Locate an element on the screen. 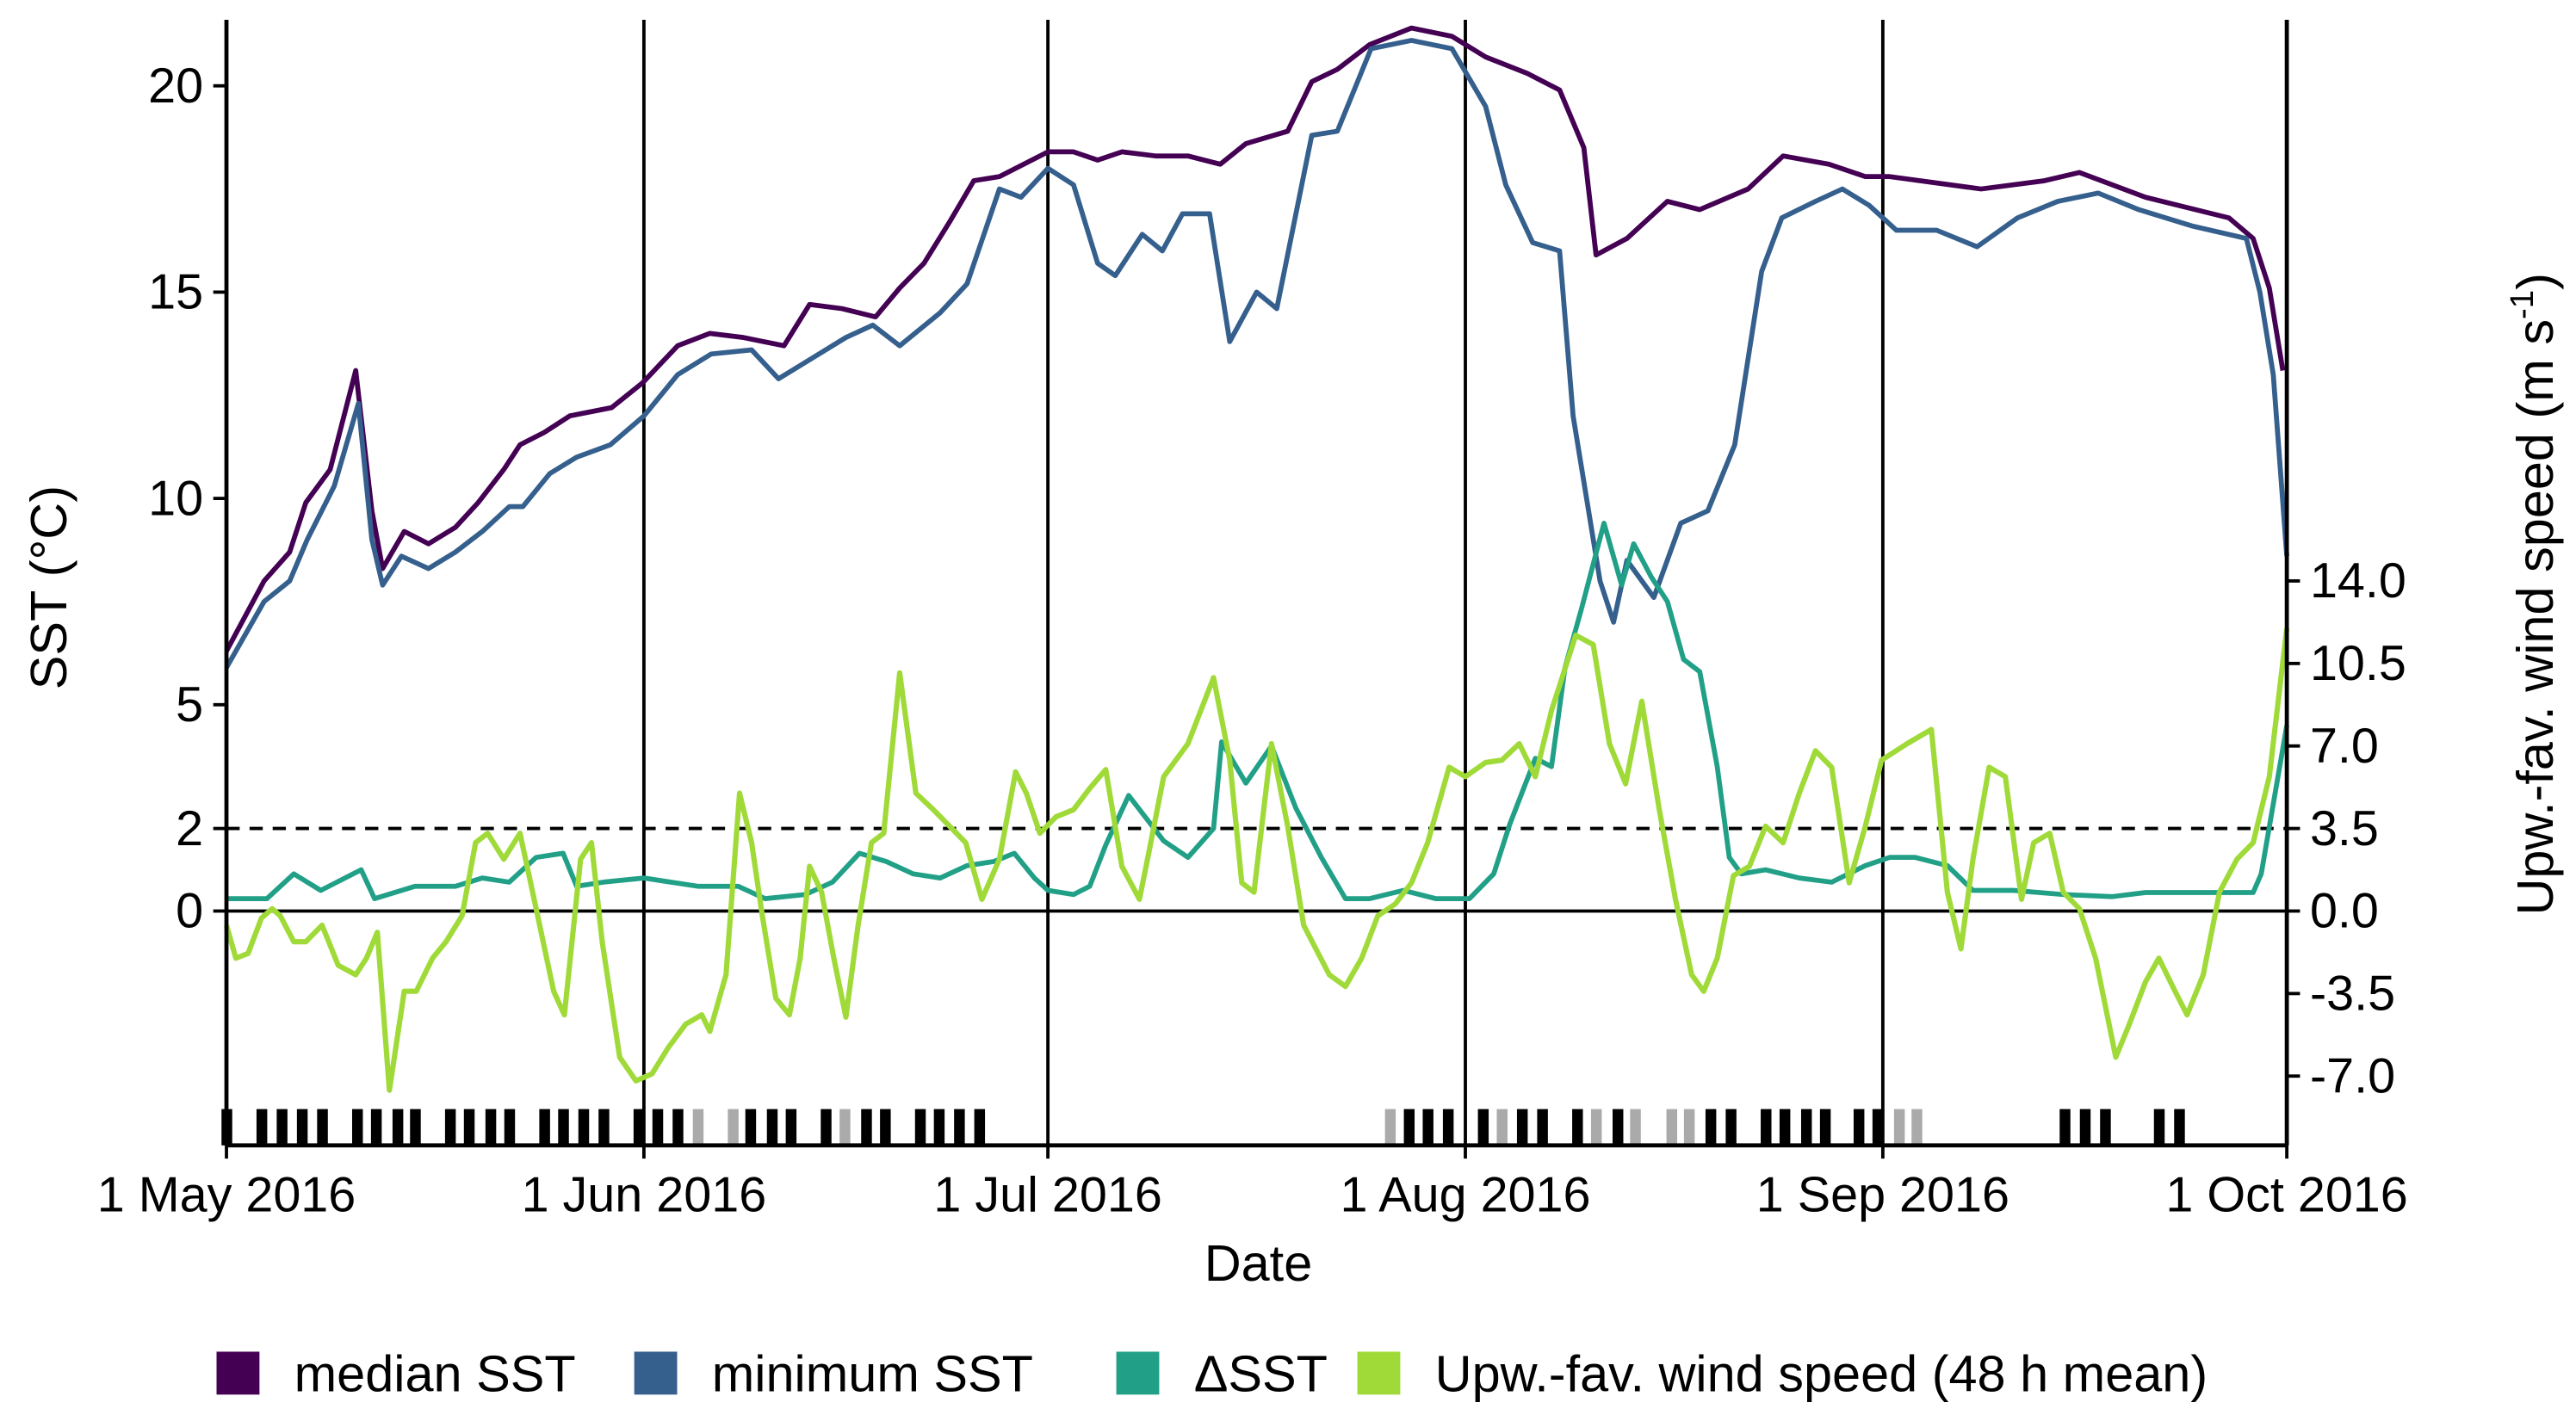  legend-label: median SST is located at coordinates (435, 1373).